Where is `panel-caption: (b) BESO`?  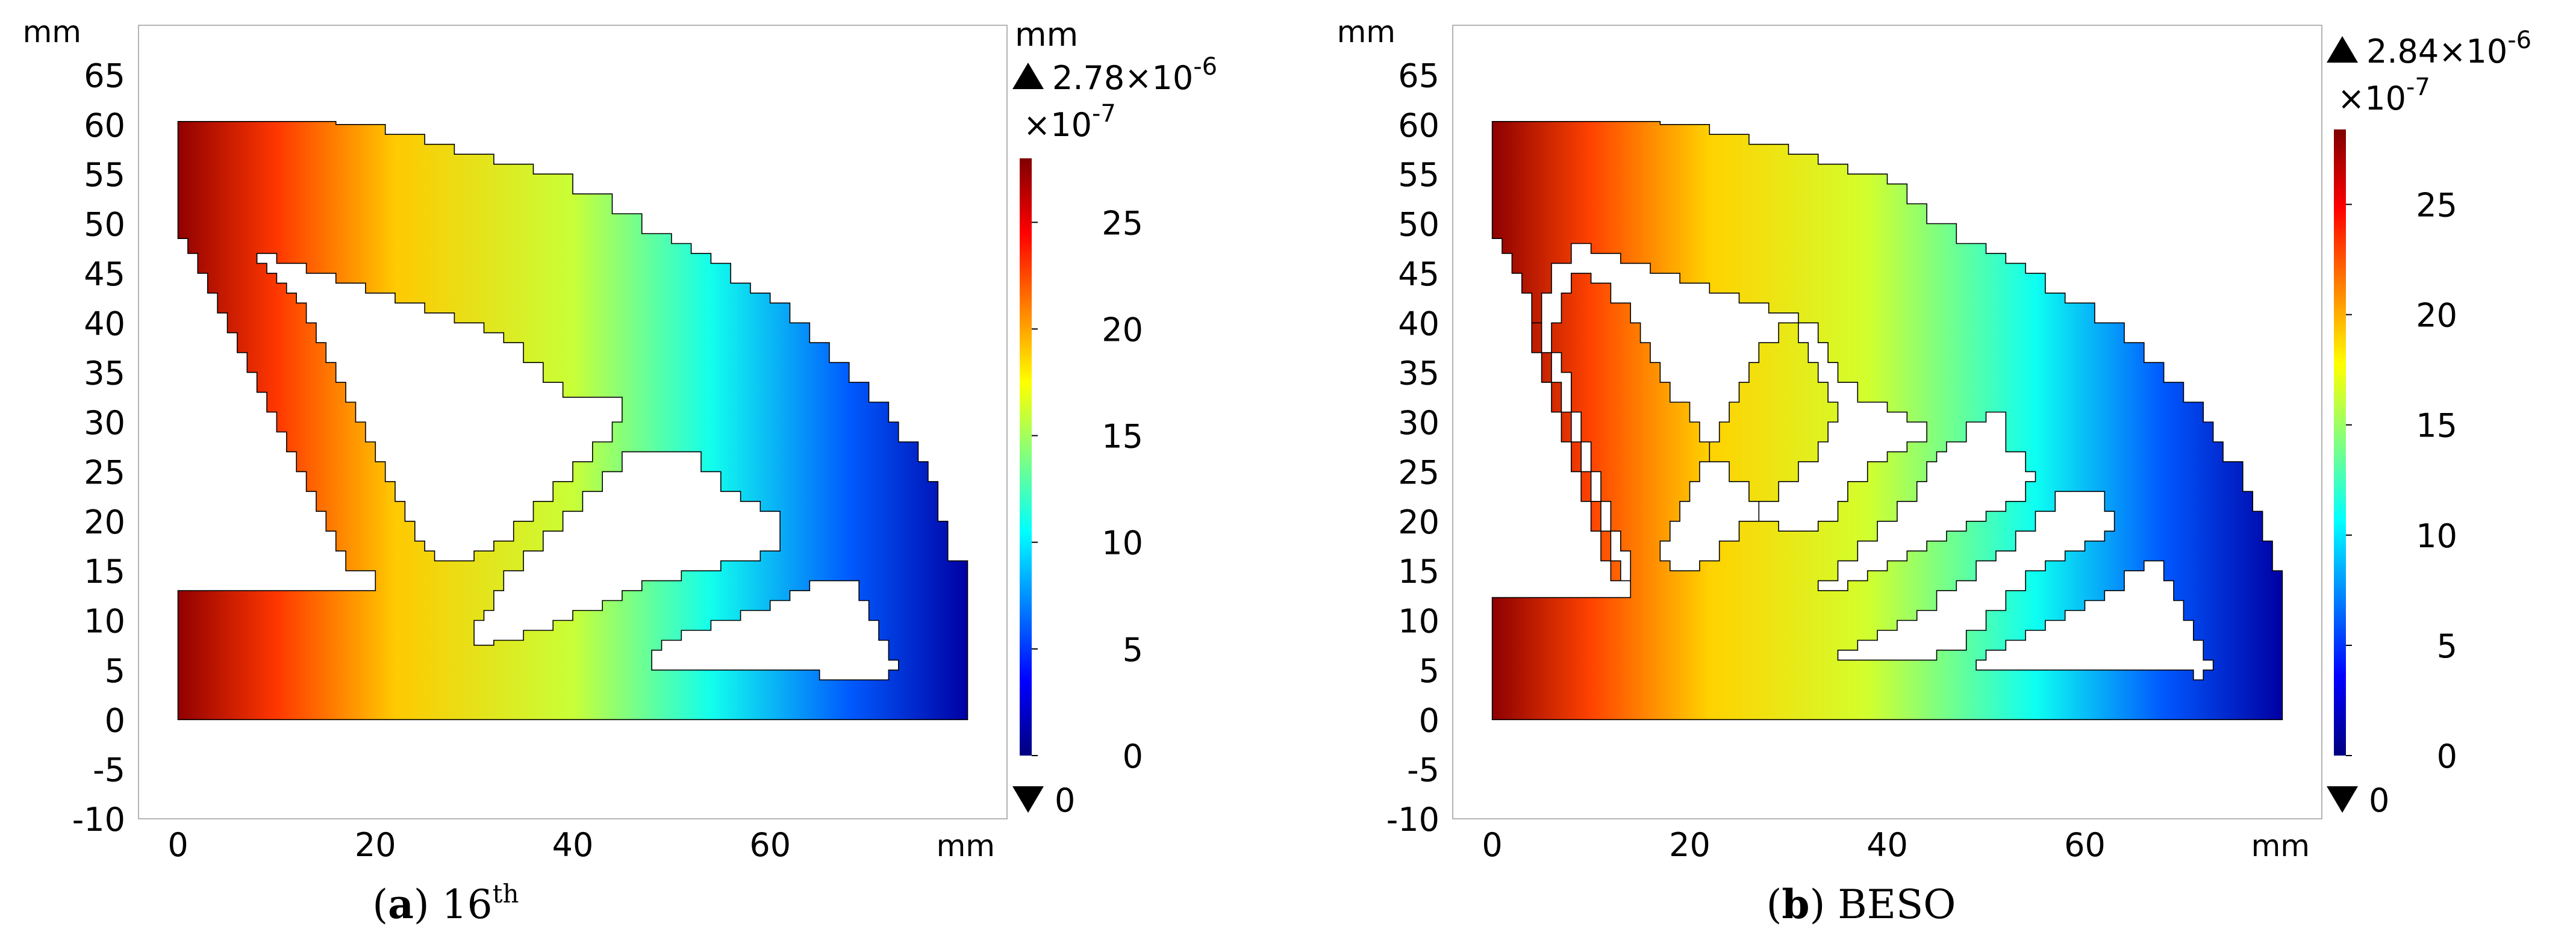
panel-caption: (b) BESO is located at coordinates (1861, 904).